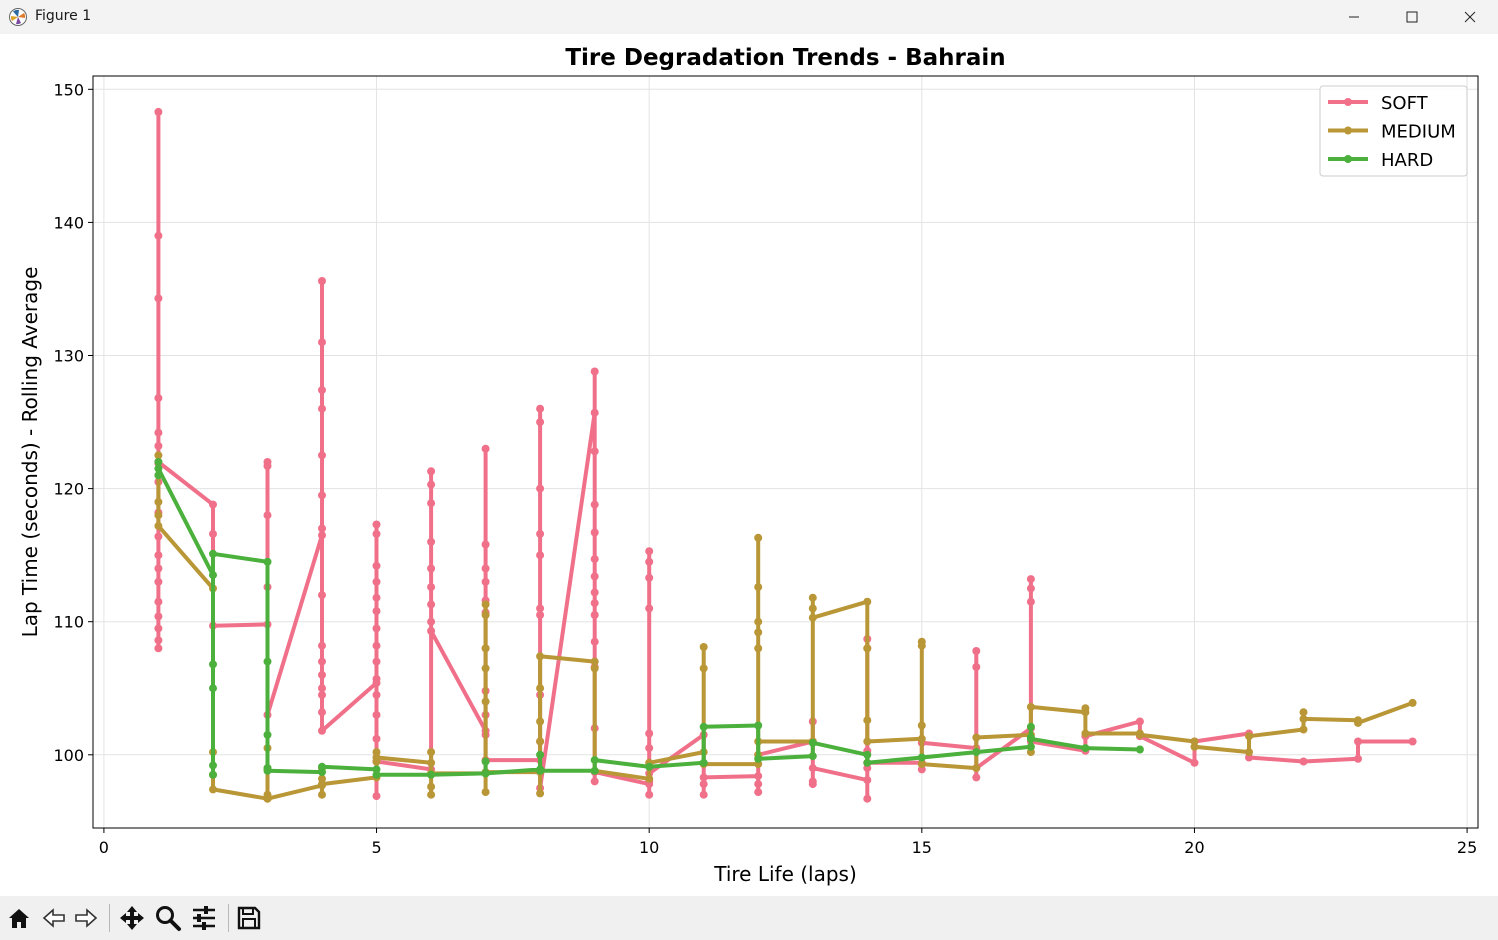 This screenshot has width=1498, height=940. Describe the element at coordinates (63, 16) in the screenshot. I see `window-title: Figure 1` at that location.